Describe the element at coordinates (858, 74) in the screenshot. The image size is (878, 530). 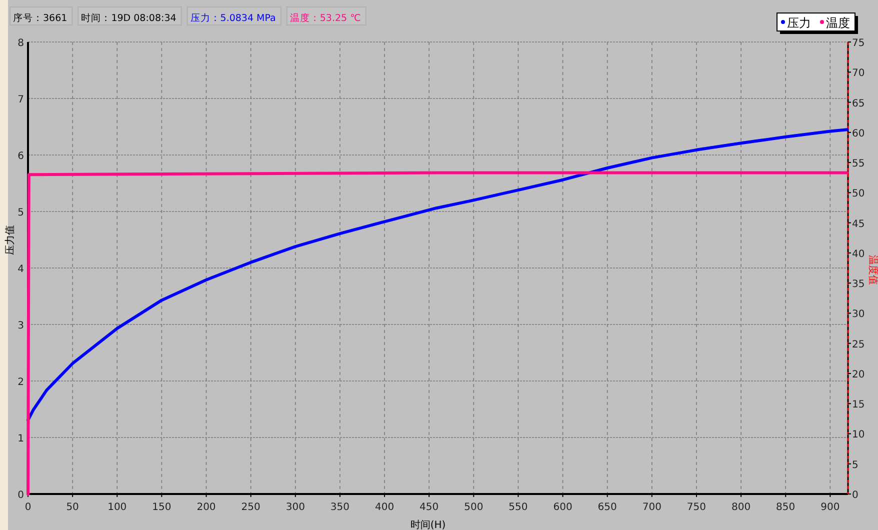
I see `y2-tick-label: 70` at that location.